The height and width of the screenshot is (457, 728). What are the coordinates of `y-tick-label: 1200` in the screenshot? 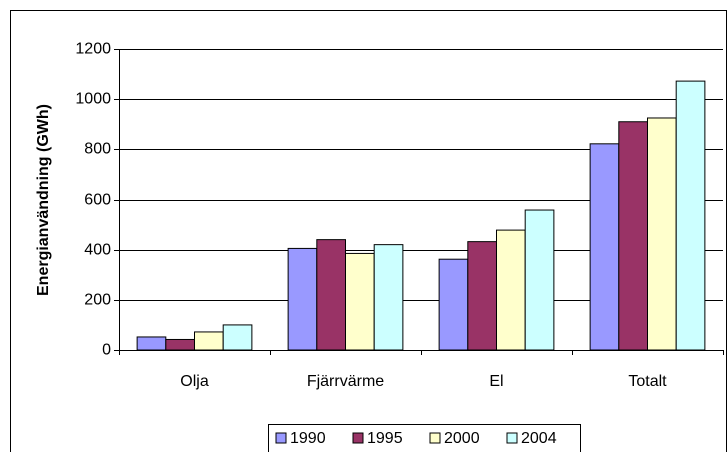 It's located at (93, 49).